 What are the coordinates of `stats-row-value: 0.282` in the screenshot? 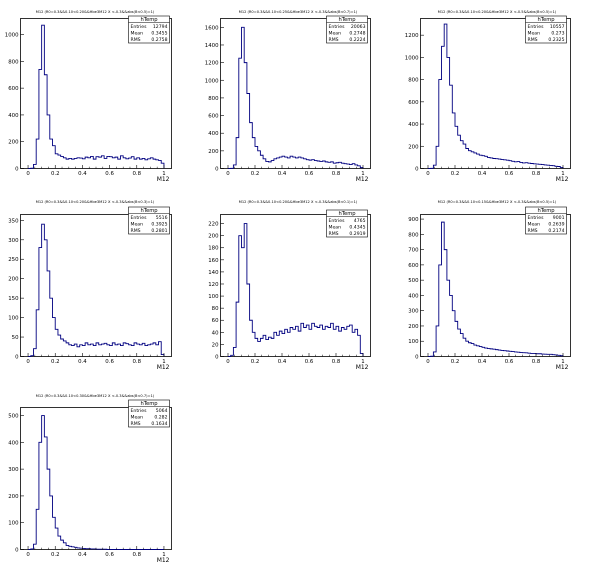 It's located at (160, 418).